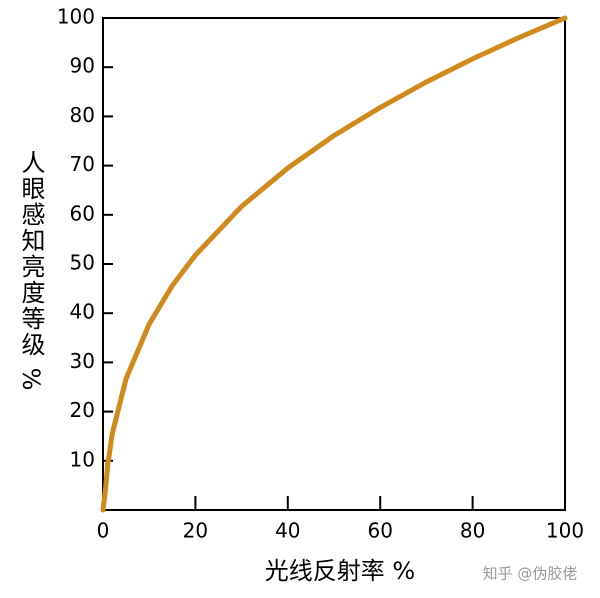 Image resolution: width=600 pixels, height=598 pixels. I want to click on y-tick-label: 50, so click(82, 263).